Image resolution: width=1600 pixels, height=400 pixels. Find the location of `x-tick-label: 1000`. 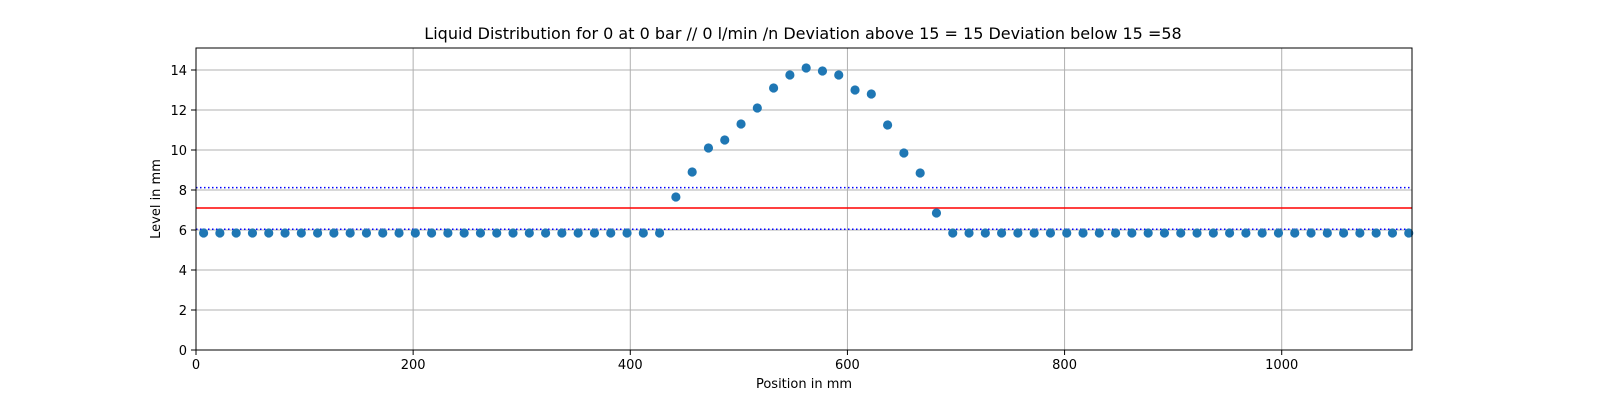

x-tick-label: 1000 is located at coordinates (1281, 365).